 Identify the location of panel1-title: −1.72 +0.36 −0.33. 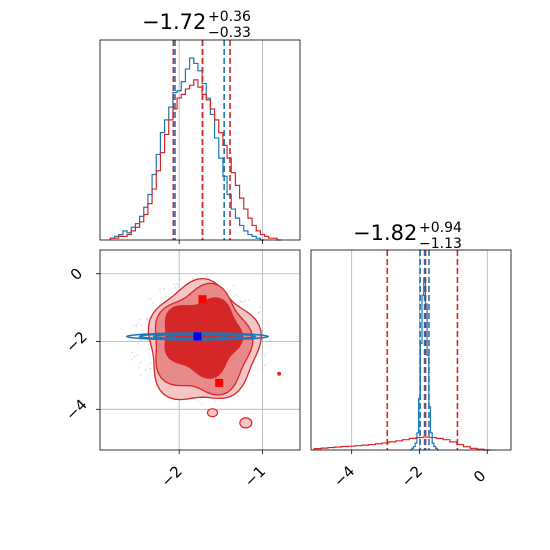
(196, 25).